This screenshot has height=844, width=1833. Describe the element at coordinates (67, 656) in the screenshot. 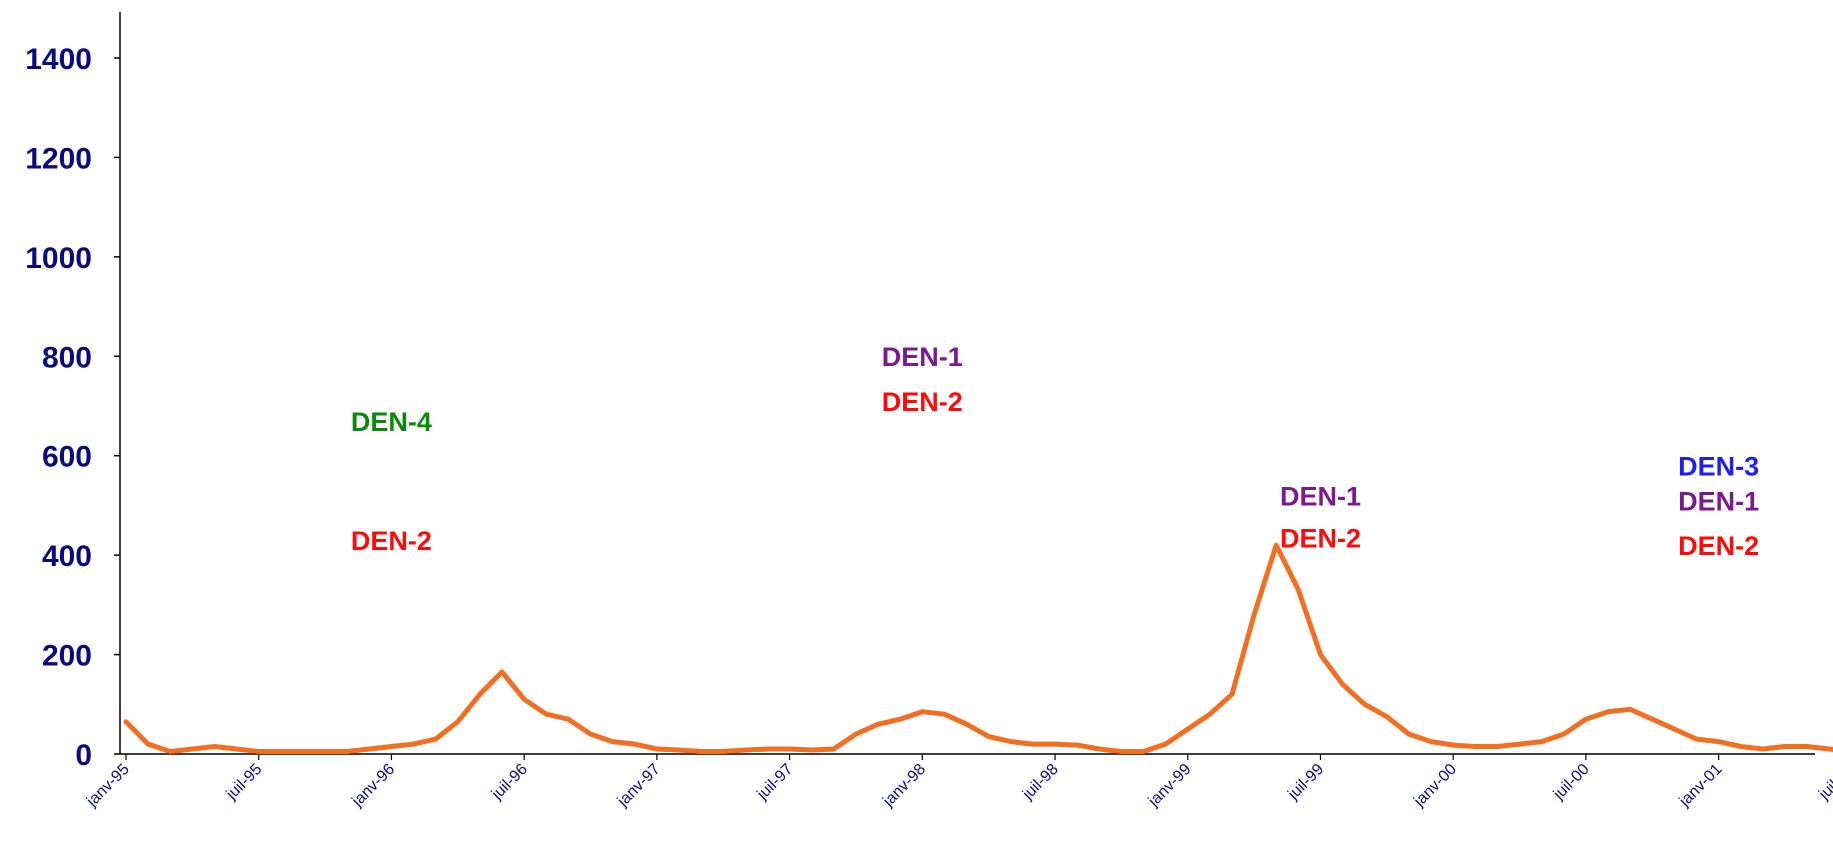

I see `y-tick-label: 200` at that location.